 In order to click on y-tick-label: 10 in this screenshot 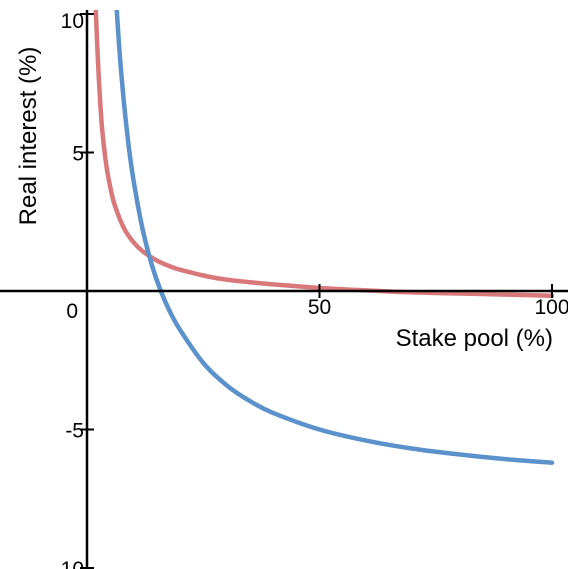, I will do `click(72, 21)`.